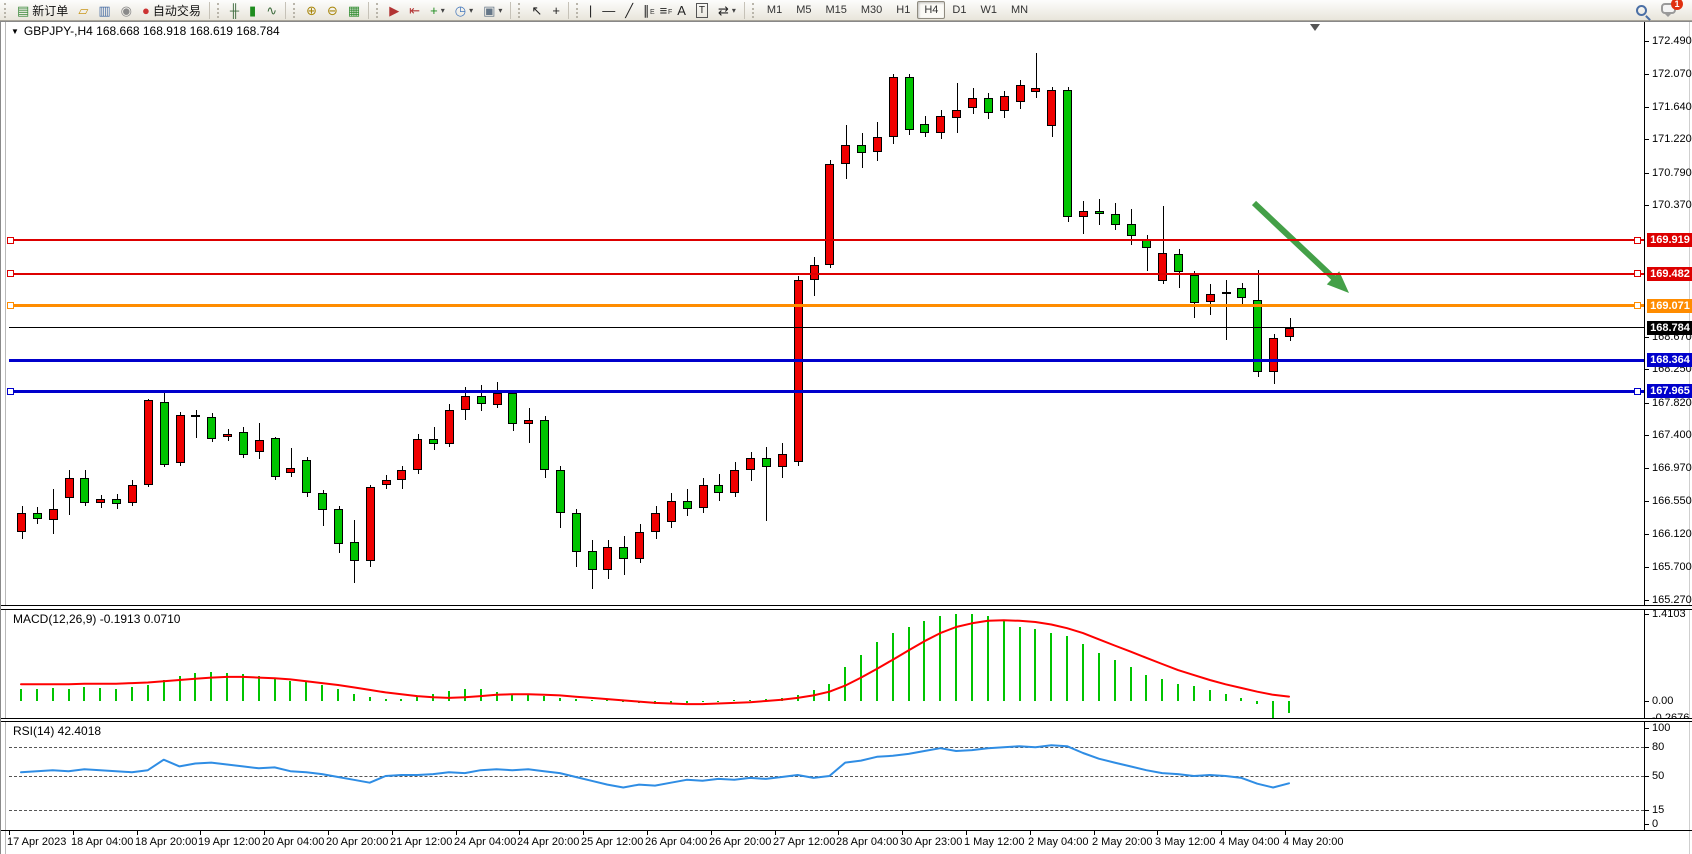  What do you see at coordinates (332, 10) in the screenshot?
I see `zoom-out-button: ⊖` at bounding box center [332, 10].